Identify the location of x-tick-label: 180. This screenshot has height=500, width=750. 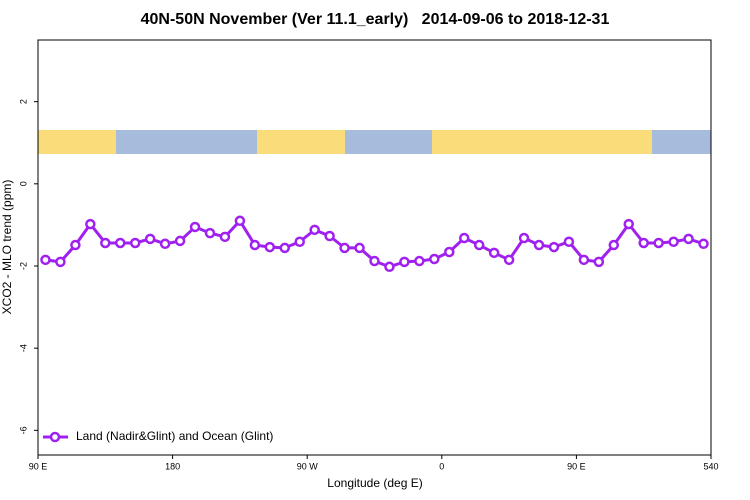
(172, 466).